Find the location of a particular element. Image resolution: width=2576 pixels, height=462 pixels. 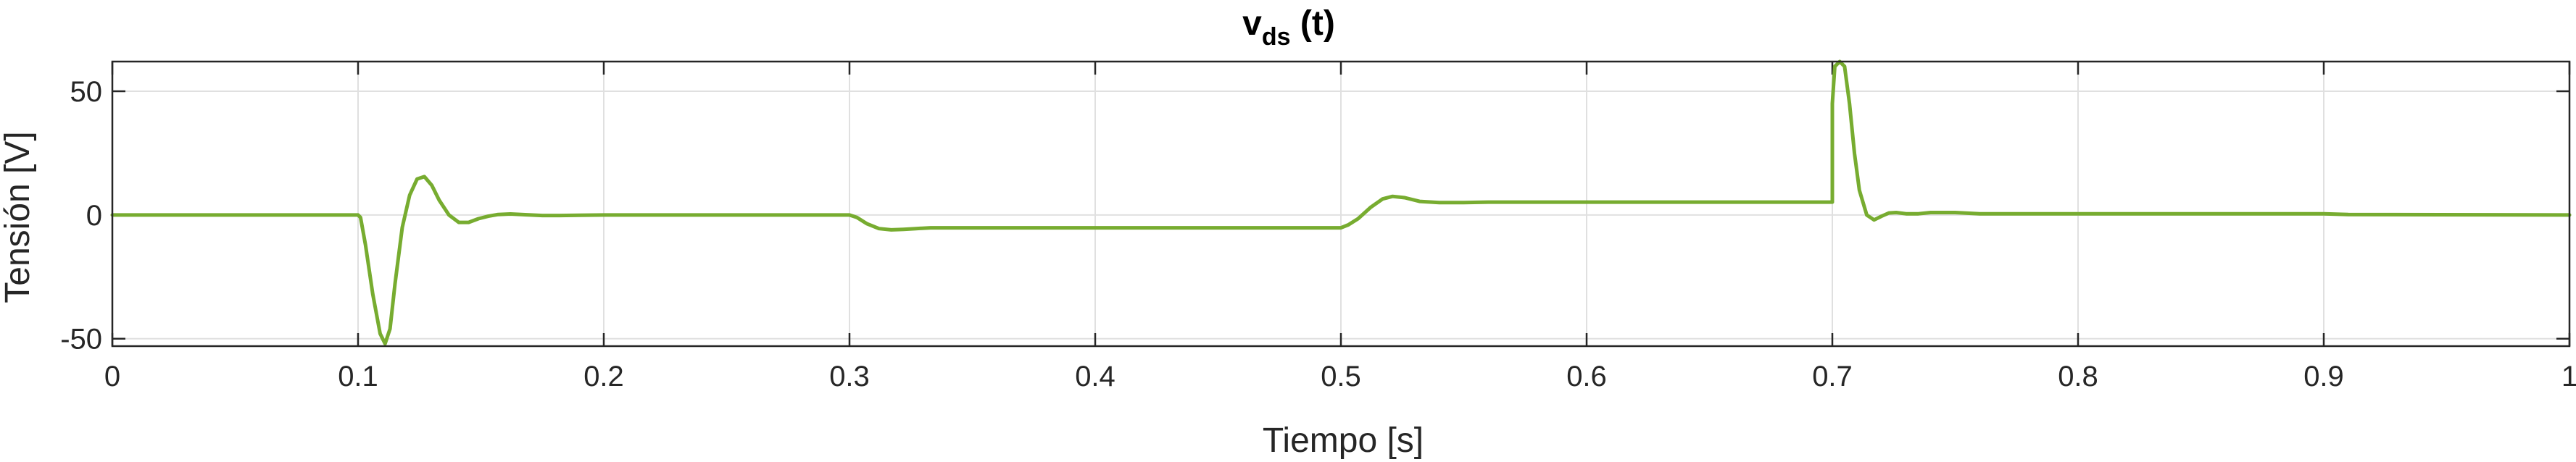

x-tick-labels: 0 0.1 0.2 0.3 0.4 0.5 0.6 0.7 0.8 0.9 1 is located at coordinates (1340, 376).